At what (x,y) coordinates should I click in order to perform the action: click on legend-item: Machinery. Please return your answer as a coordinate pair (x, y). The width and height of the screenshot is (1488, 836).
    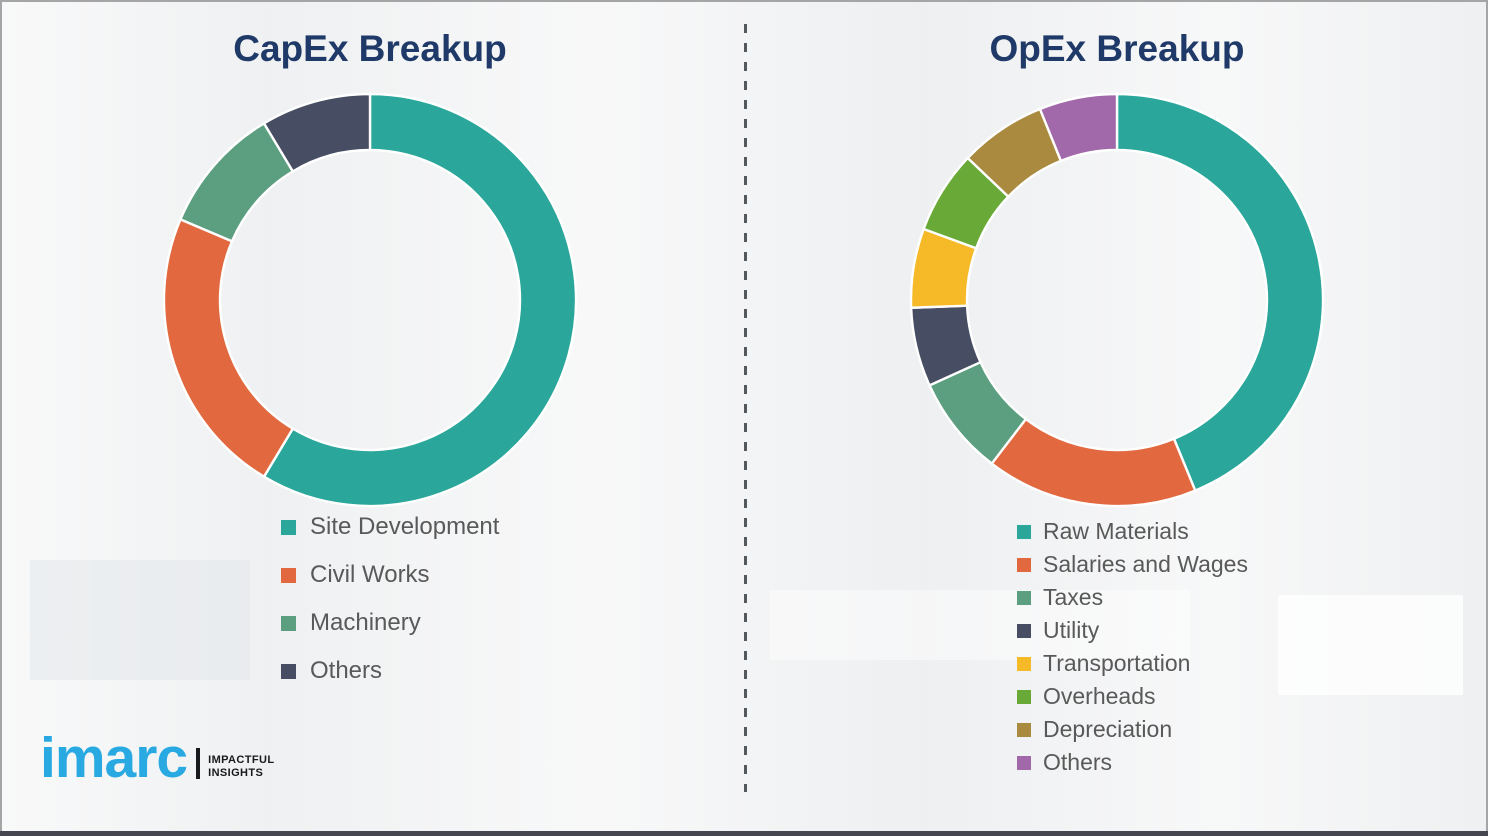
    Looking at the image, I should click on (390, 623).